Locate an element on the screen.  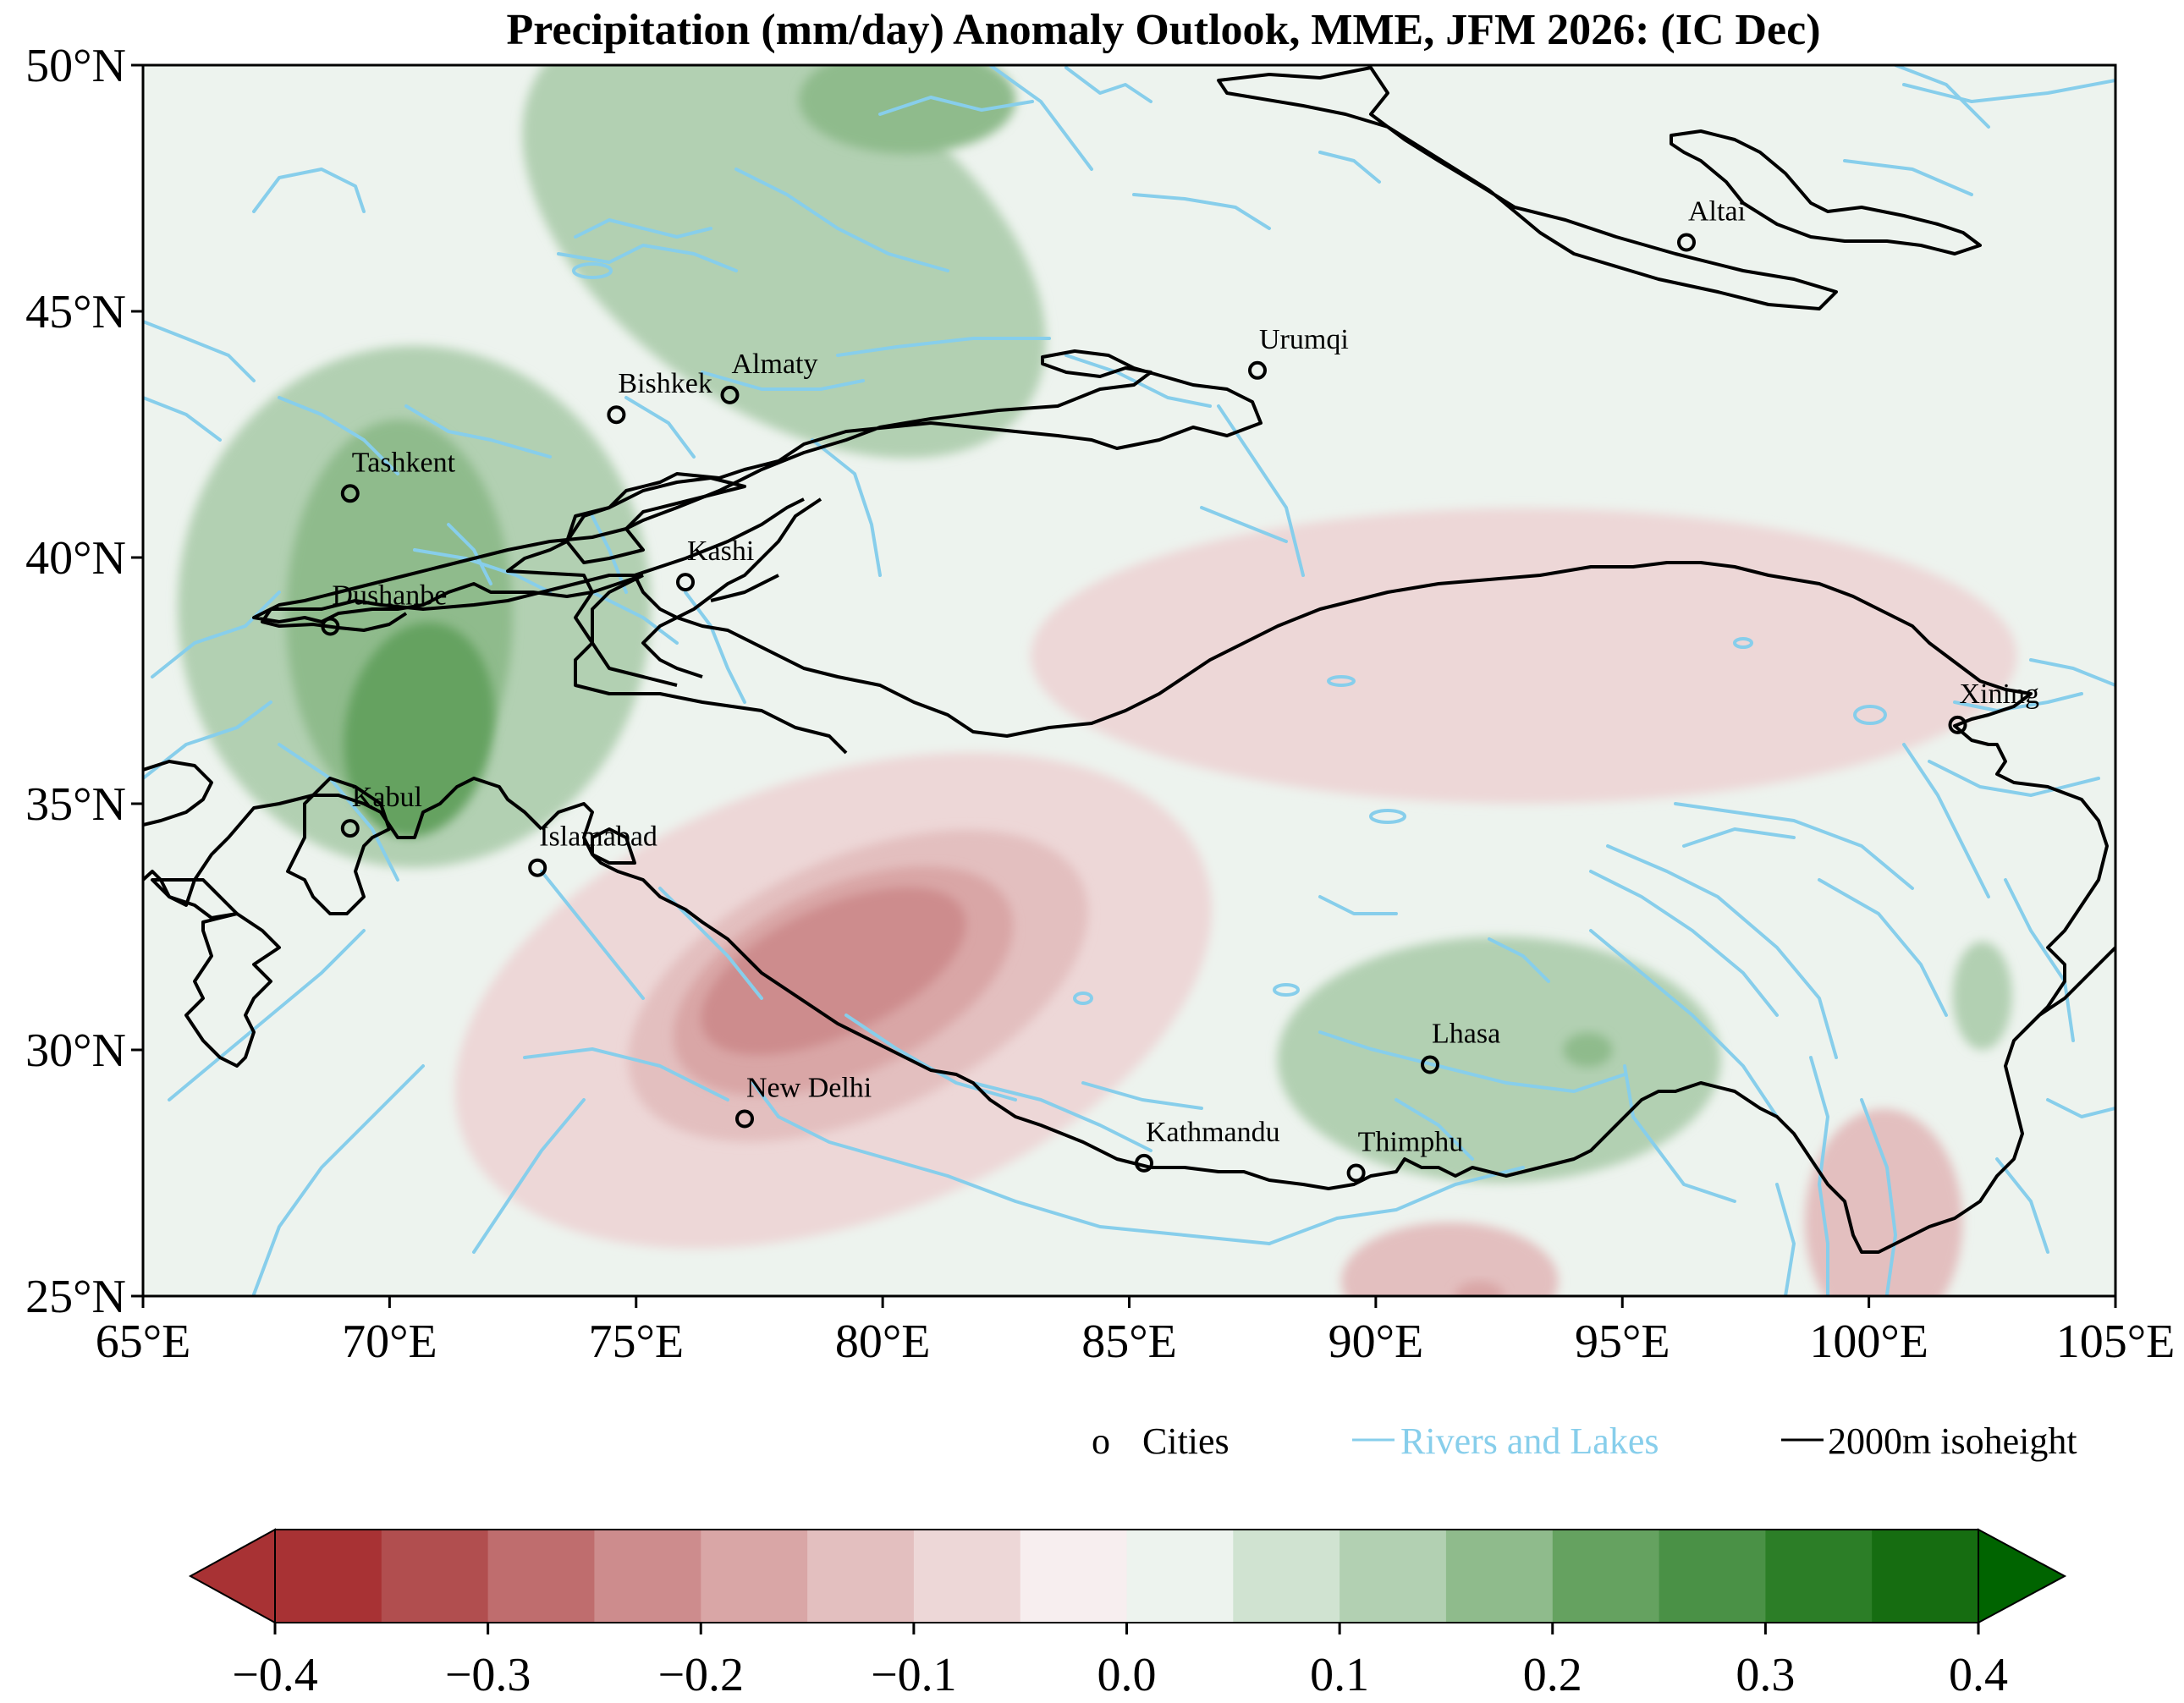
lon-tick-label: 85°E is located at coordinates (1129, 1342).